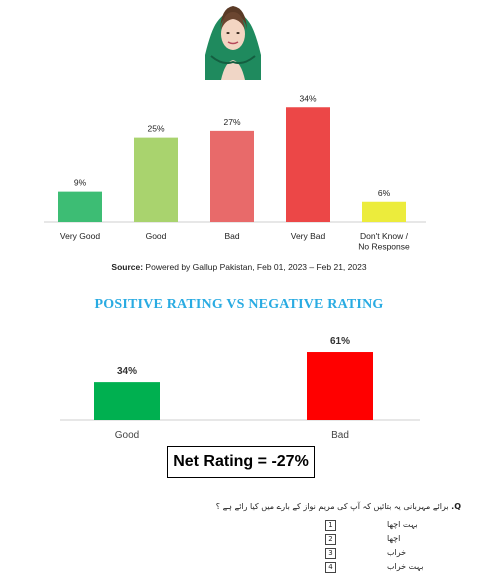 Image resolution: width=478 pixels, height=581 pixels. I want to click on option-number: 4, so click(330, 567).